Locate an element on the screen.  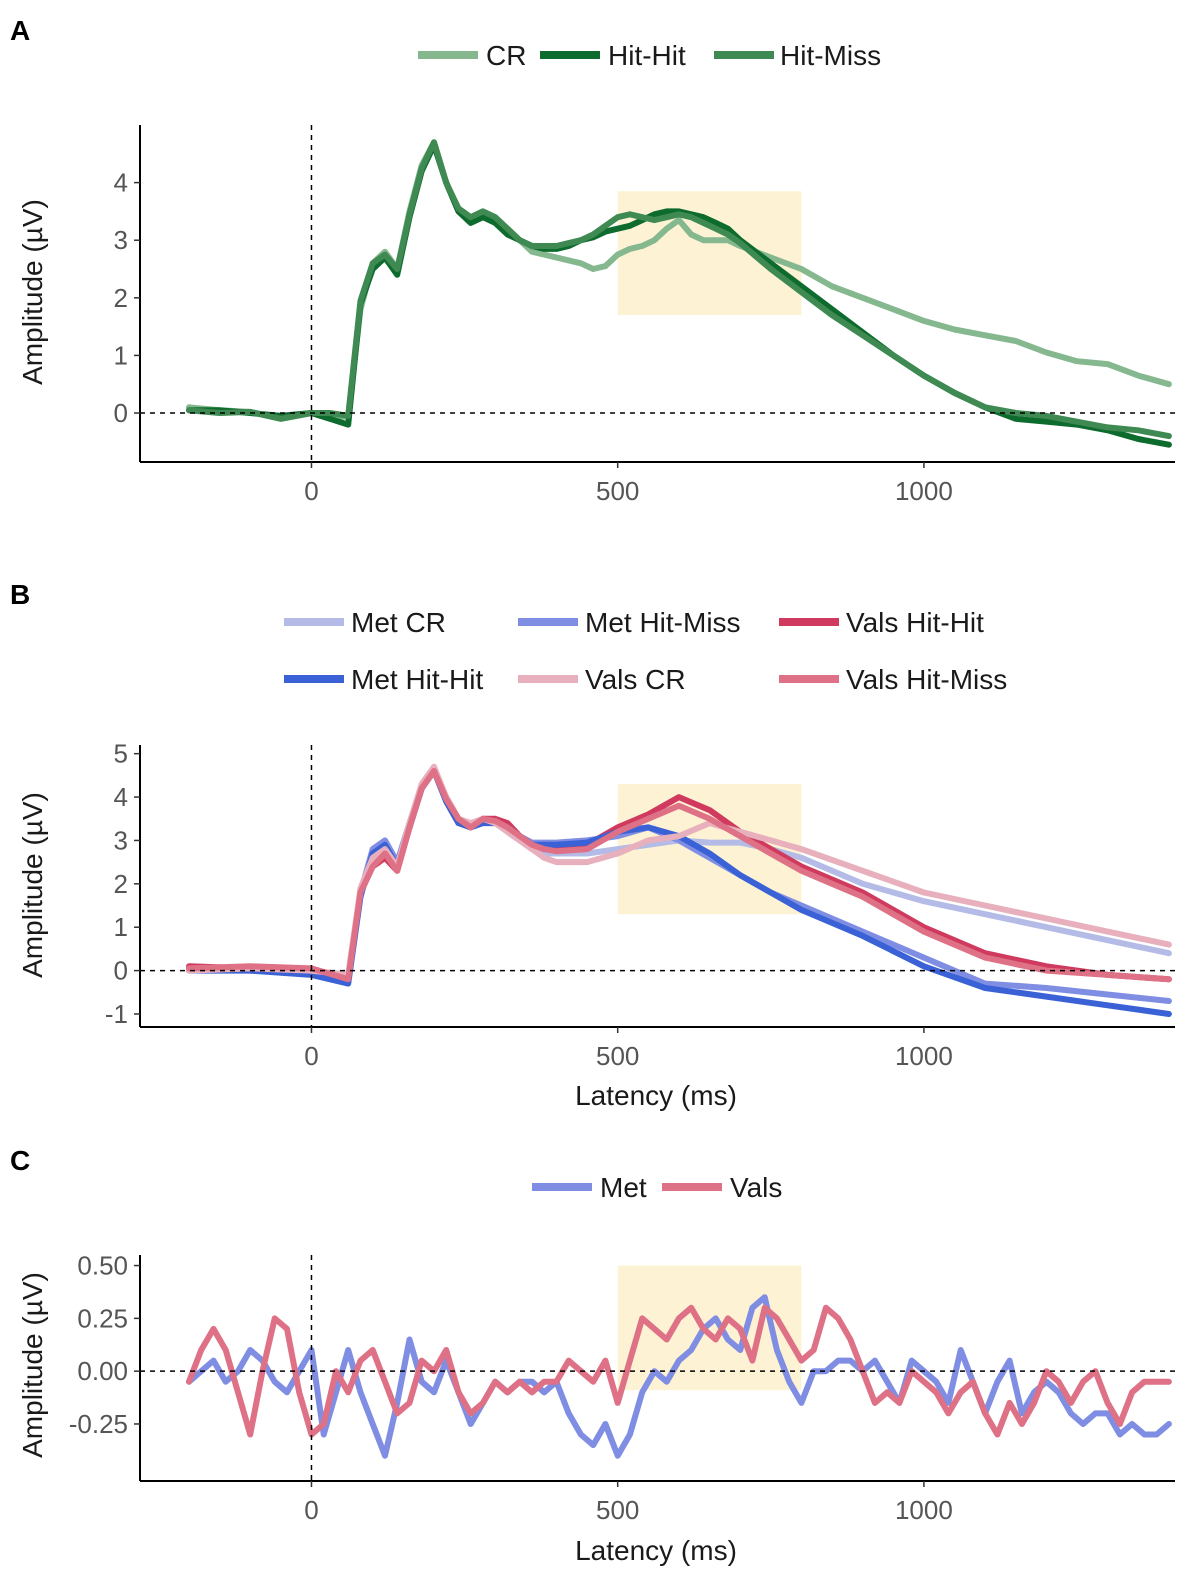
panel-b-y-tick-label: -1 is located at coordinates (116, 1014).